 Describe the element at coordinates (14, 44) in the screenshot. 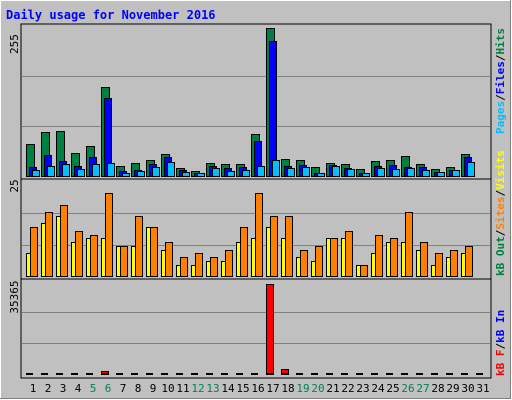

I see `hits-y-max-label: 255` at that location.